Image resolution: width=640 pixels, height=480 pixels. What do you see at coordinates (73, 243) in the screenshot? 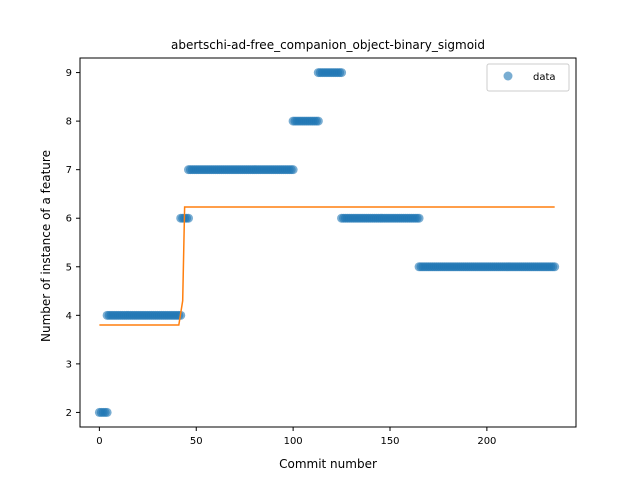
I see `y-axis: 2 3 4 5 6 7 8 9` at bounding box center [73, 243].